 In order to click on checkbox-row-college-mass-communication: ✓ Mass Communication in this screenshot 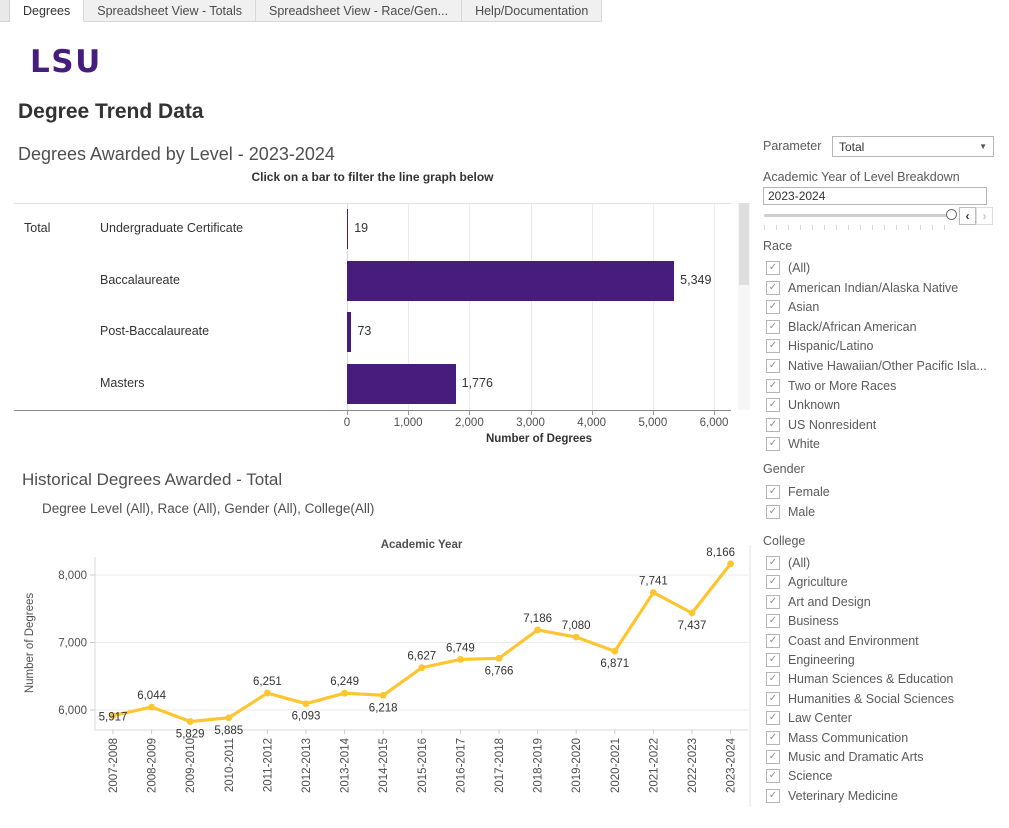, I will do `click(837, 738)`.